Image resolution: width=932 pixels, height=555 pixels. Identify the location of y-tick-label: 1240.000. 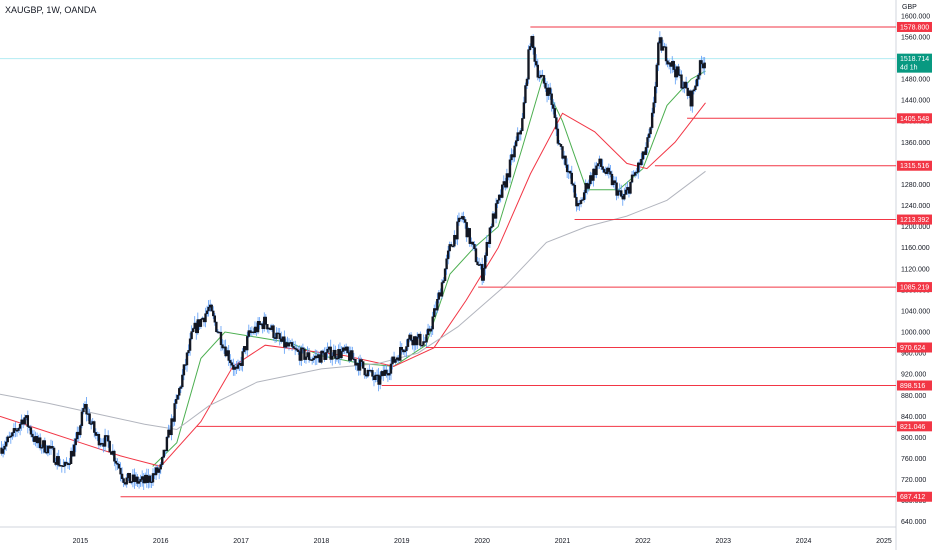
(915, 206).